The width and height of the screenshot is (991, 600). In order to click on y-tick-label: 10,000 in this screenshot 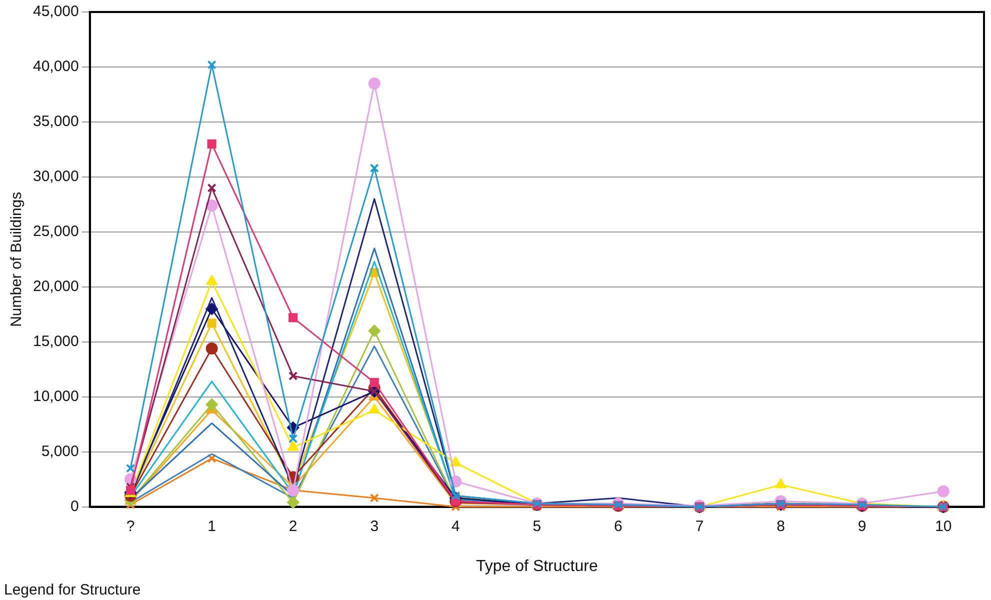, I will do `click(55, 396)`.